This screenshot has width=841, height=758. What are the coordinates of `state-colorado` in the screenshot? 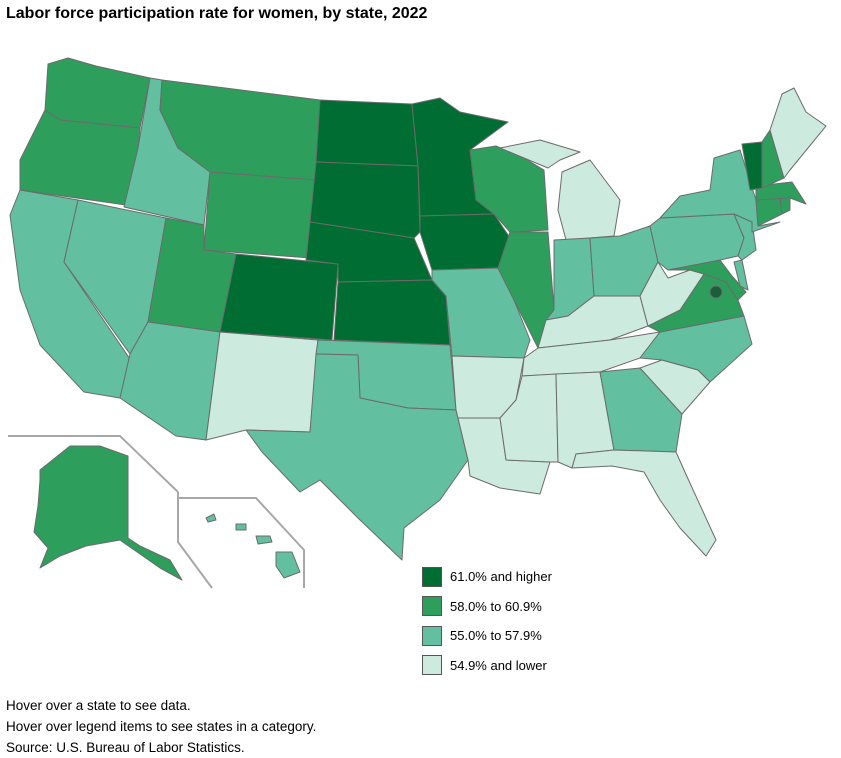 It's located at (279, 297).